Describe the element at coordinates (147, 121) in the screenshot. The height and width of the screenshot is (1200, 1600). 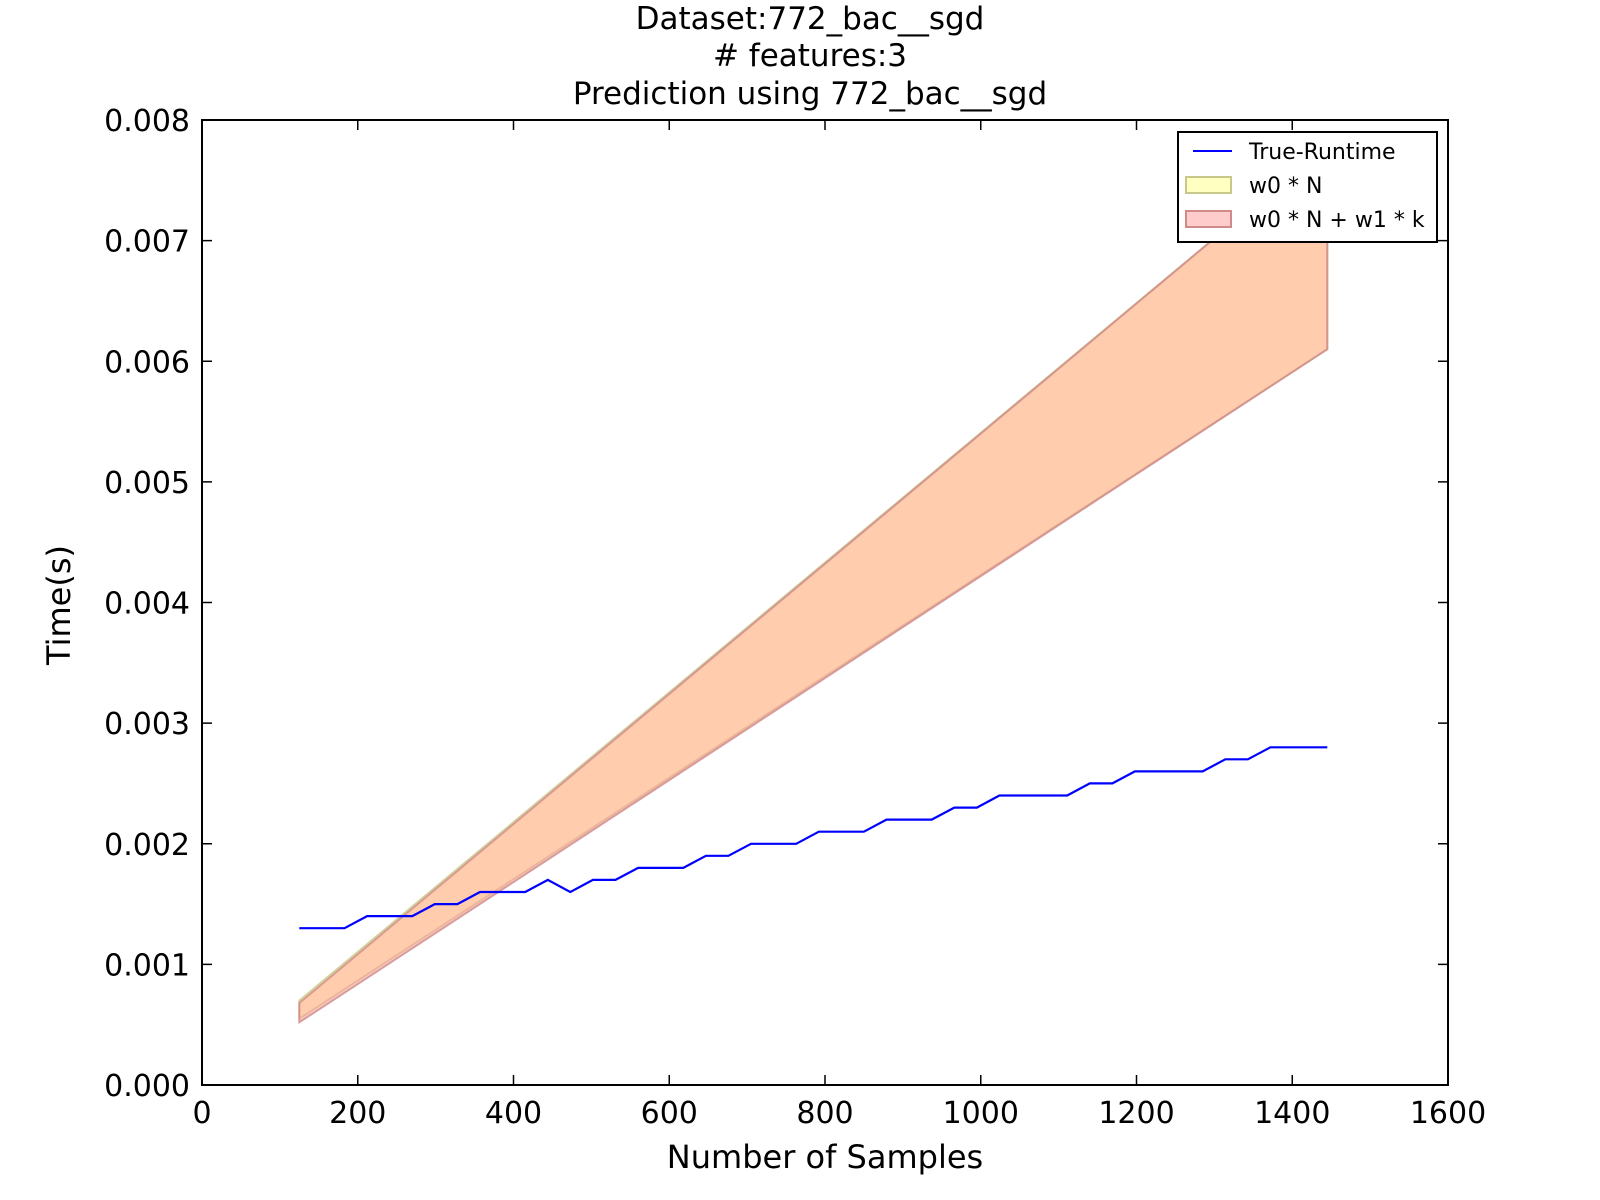
I see `y-tick-label: 0.008` at that location.